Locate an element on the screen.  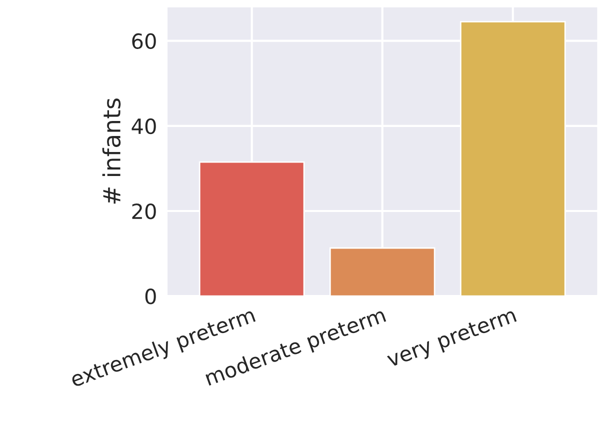
y-tick-label: 0 is located at coordinates (150, 296).